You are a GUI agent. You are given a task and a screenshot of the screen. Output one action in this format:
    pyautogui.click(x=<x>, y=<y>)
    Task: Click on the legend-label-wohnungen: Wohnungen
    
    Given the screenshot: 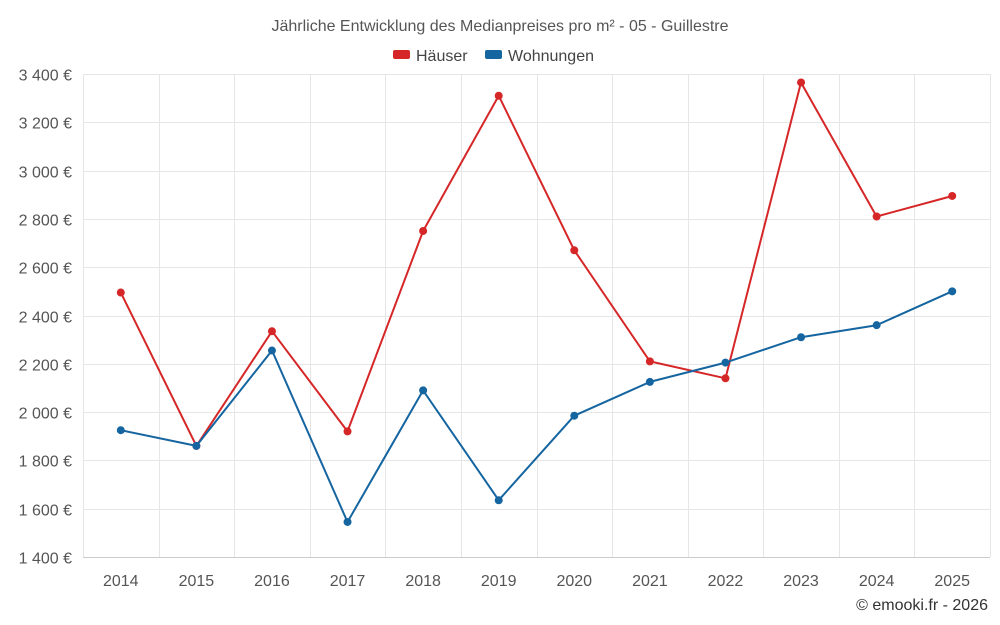 What is the action you would take?
    pyautogui.click(x=551, y=56)
    